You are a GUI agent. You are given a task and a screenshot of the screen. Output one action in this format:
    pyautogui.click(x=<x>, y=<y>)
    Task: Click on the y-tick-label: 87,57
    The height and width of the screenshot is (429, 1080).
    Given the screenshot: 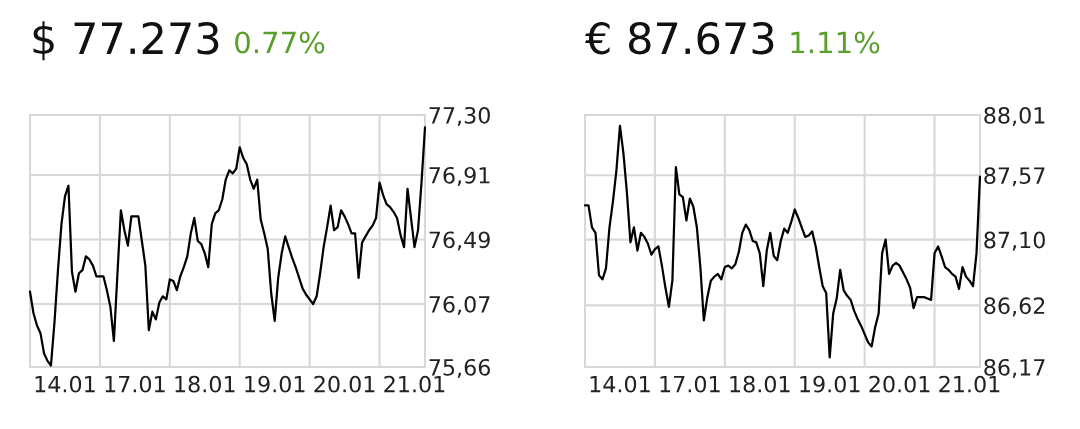 What is the action you would take?
    pyautogui.click(x=1014, y=177)
    